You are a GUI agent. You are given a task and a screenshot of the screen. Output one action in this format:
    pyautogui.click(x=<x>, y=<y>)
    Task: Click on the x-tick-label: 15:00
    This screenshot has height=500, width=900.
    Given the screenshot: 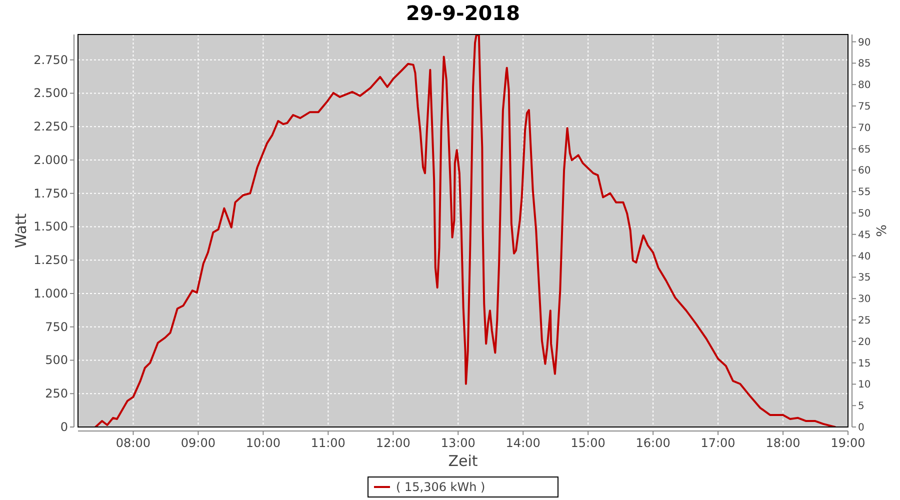 What is the action you would take?
    pyautogui.click(x=588, y=443)
    